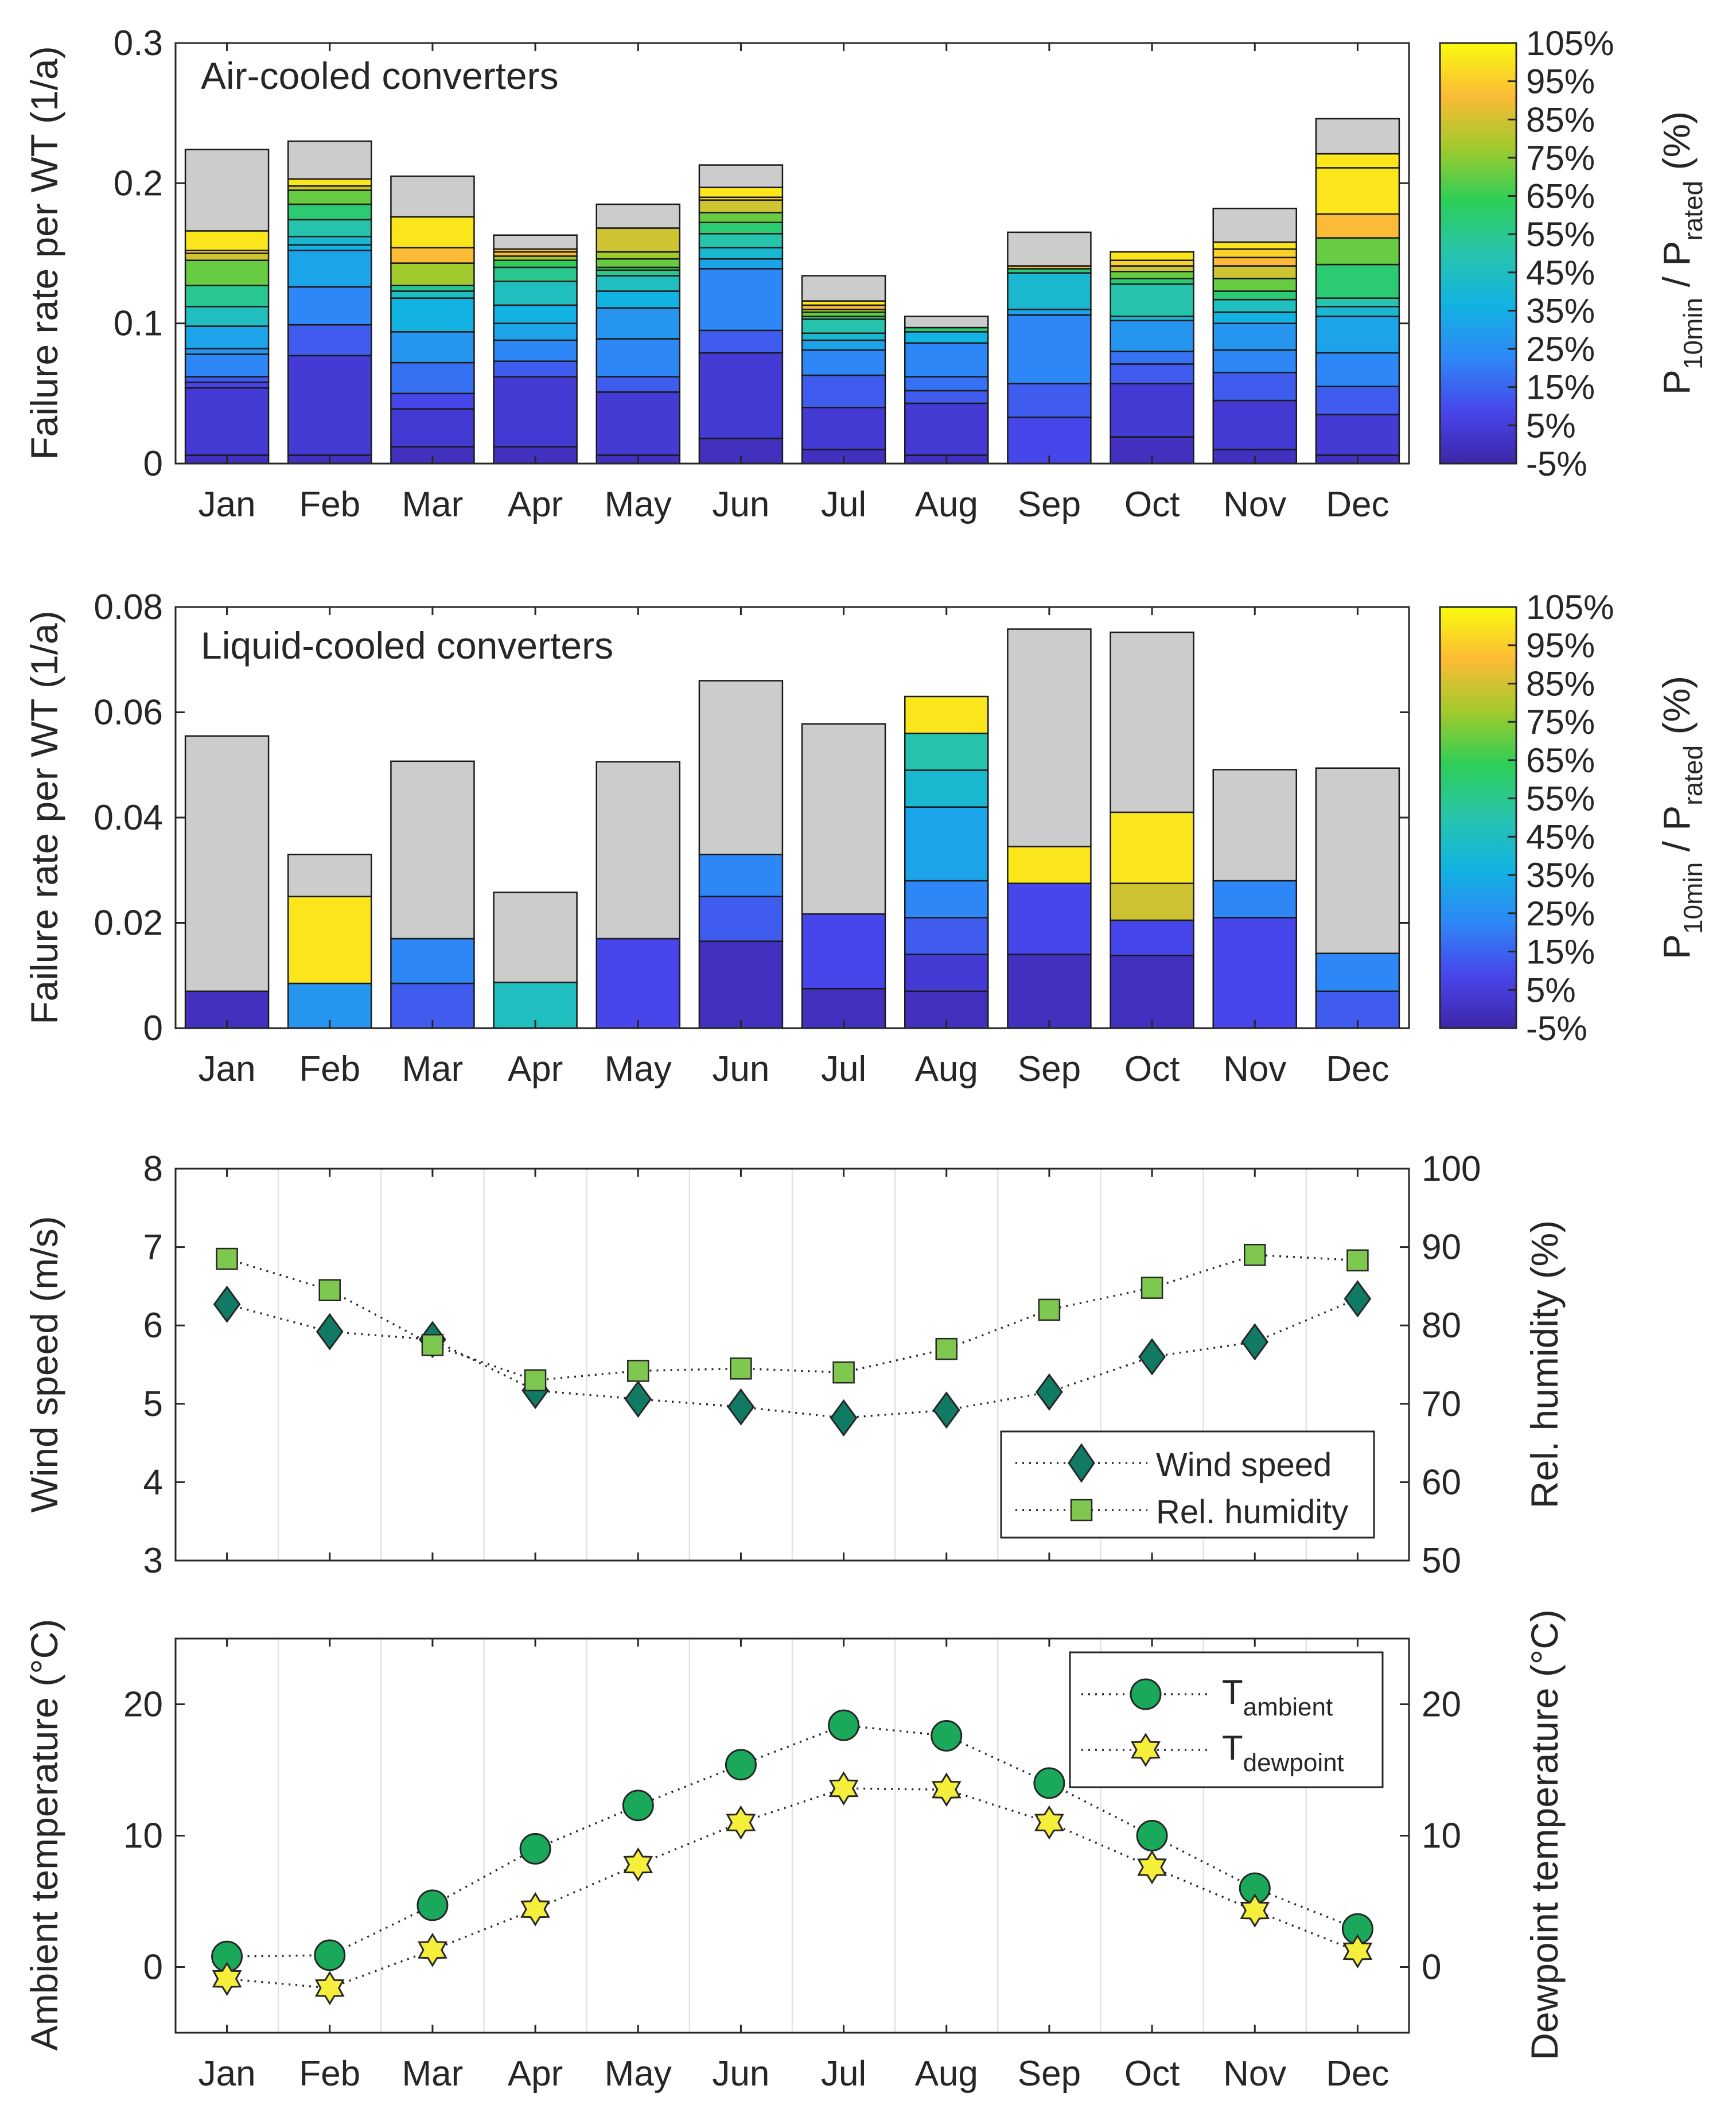  What do you see at coordinates (143, 1836) in the screenshot?
I see `ambient-y-tick-label: 10` at bounding box center [143, 1836].